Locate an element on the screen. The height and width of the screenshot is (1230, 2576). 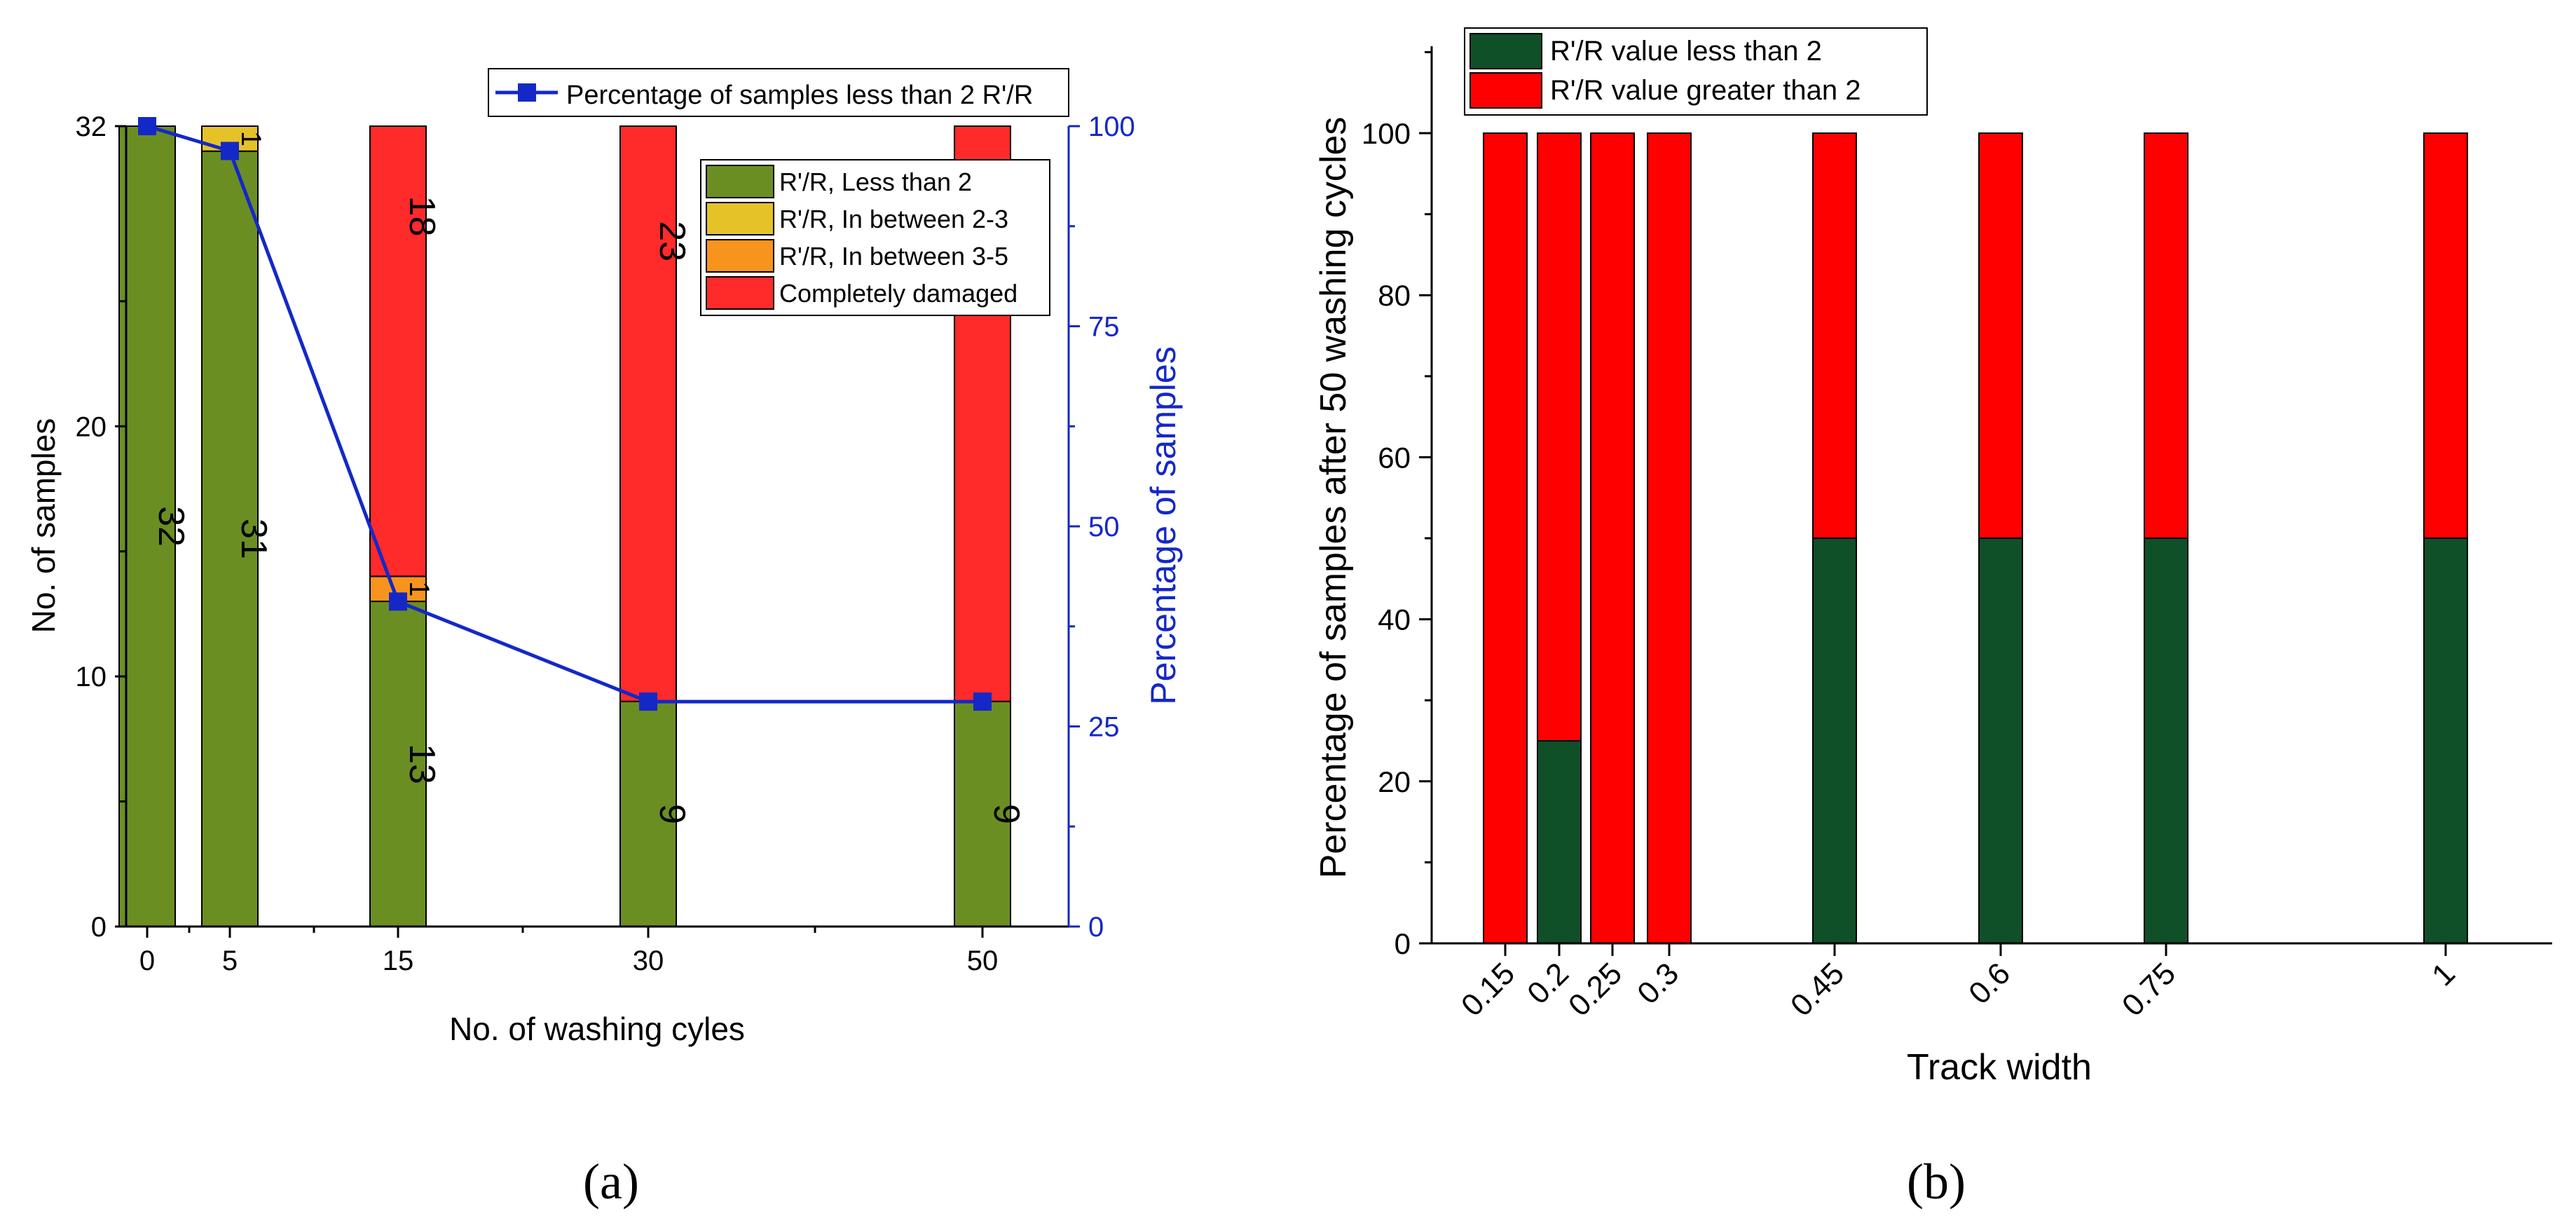
a-line-legend: Percentage of samples less than 2 R'/R is located at coordinates (778, 92).